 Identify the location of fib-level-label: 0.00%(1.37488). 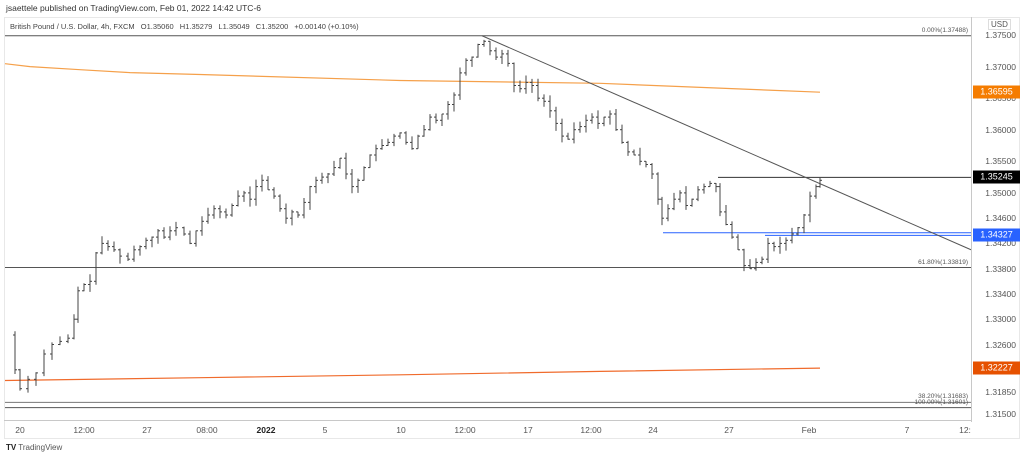
(944, 30).